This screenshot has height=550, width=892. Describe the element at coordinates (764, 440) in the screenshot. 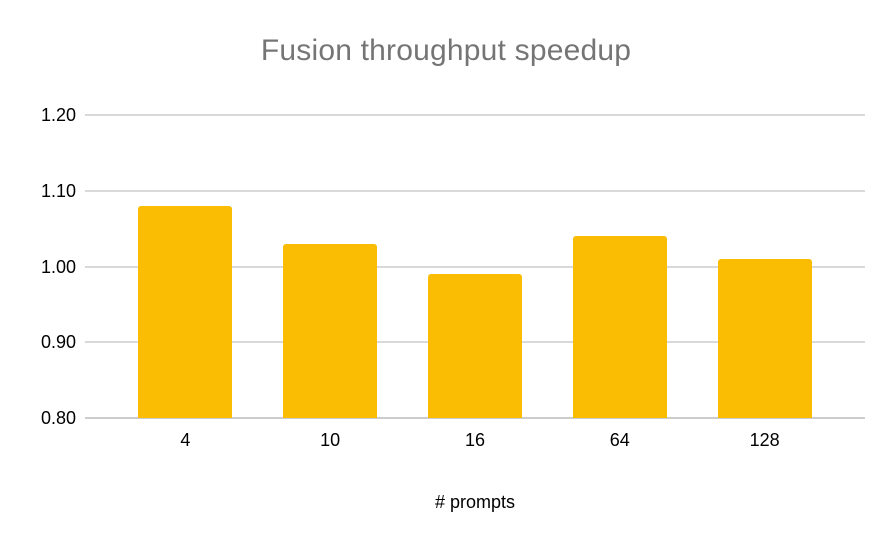

I see `x-tick-label: 128` at that location.